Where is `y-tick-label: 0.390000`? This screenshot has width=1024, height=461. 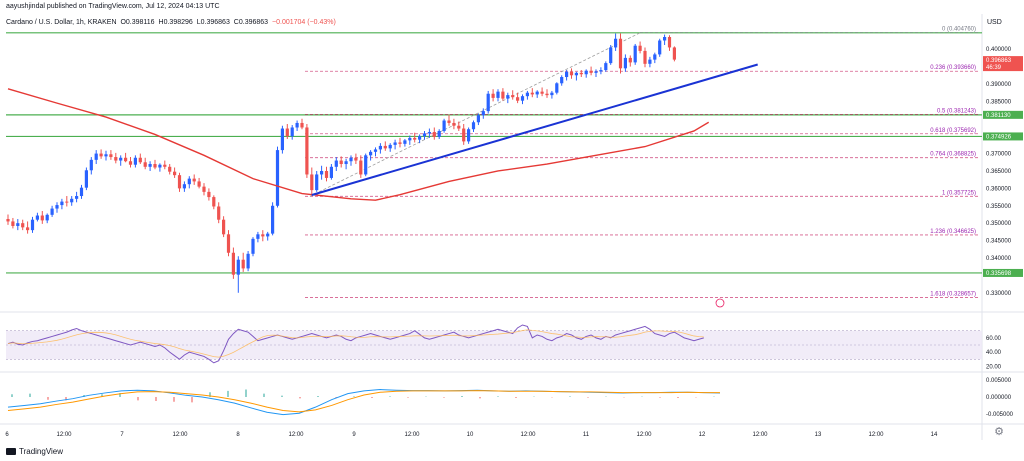
y-tick-label: 0.390000 is located at coordinates (999, 85).